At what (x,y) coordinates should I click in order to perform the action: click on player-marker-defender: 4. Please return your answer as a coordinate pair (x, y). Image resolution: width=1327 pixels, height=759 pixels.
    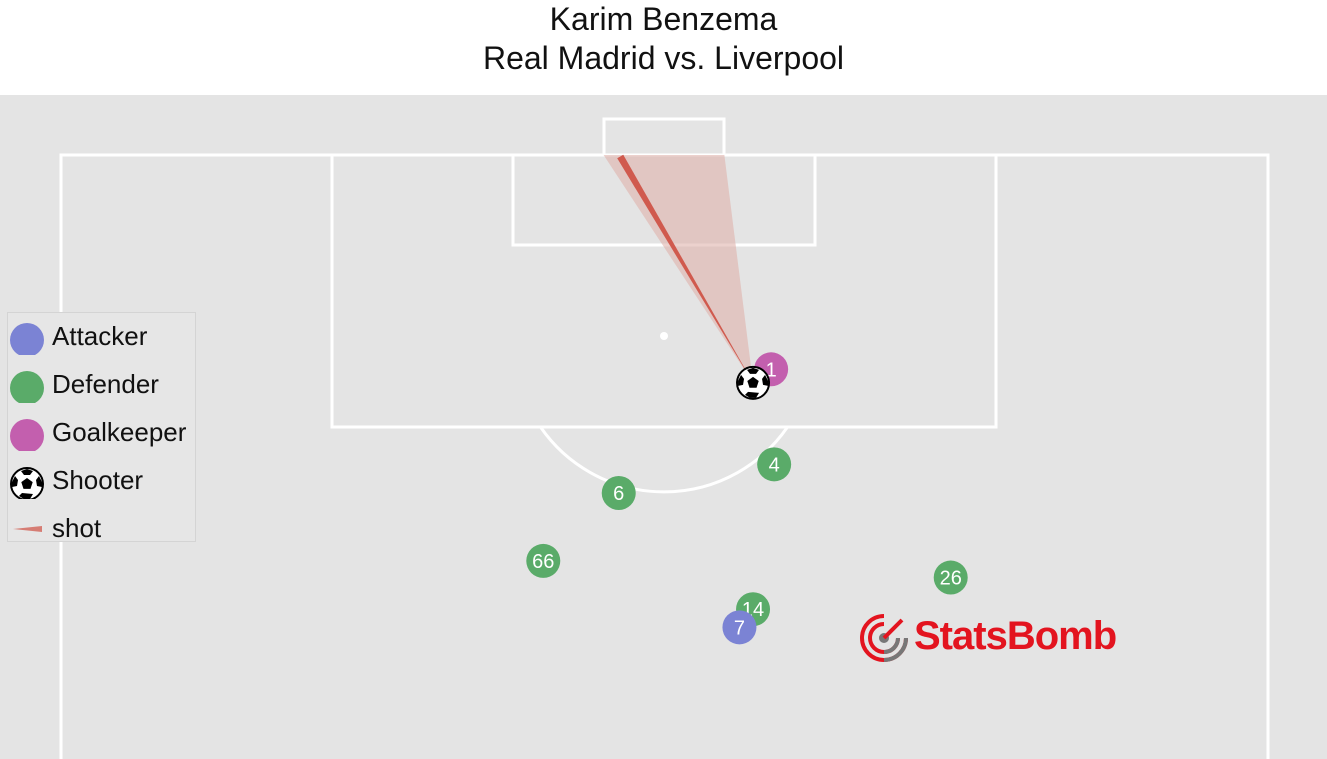
    Looking at the image, I should click on (774, 464).